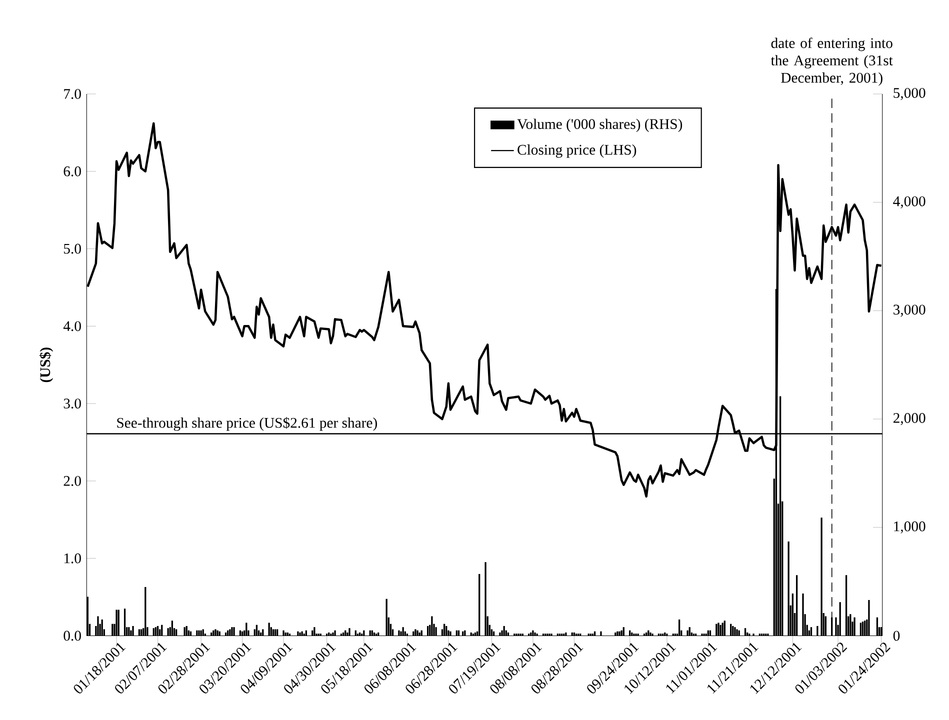  Describe the element at coordinates (72, 559) in the screenshot. I see `y-tick-label: 1.0` at that location.